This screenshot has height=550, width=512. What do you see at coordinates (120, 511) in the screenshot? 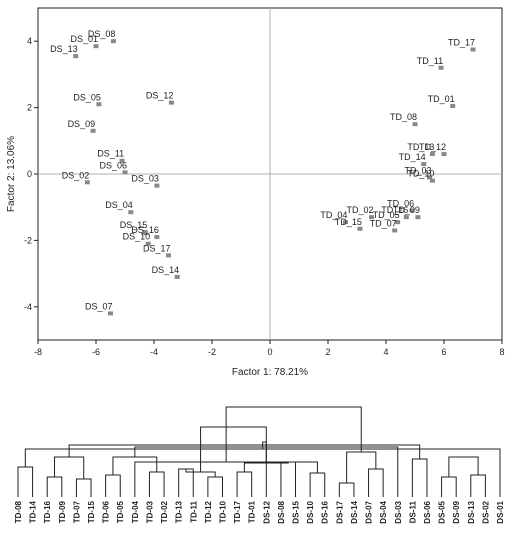
I see `dendrogram-leaf-label: TD-05` at bounding box center [120, 511].